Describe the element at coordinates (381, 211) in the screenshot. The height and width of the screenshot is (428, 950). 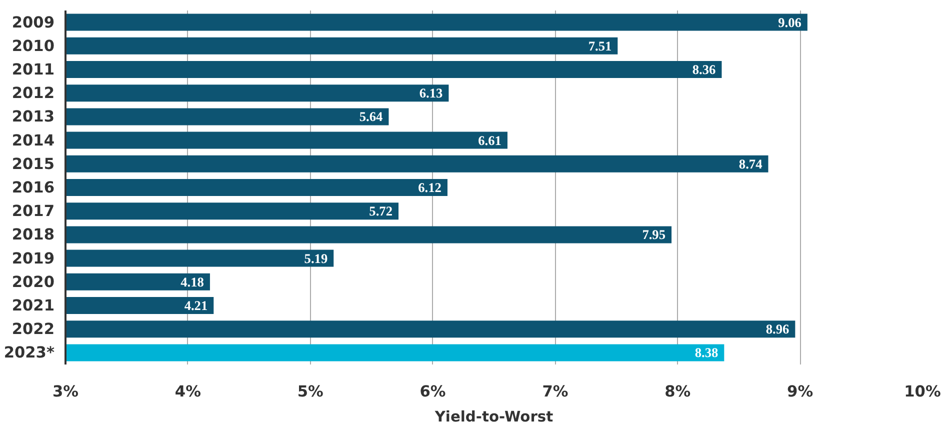
I see `data-label: 5.72` at that location.